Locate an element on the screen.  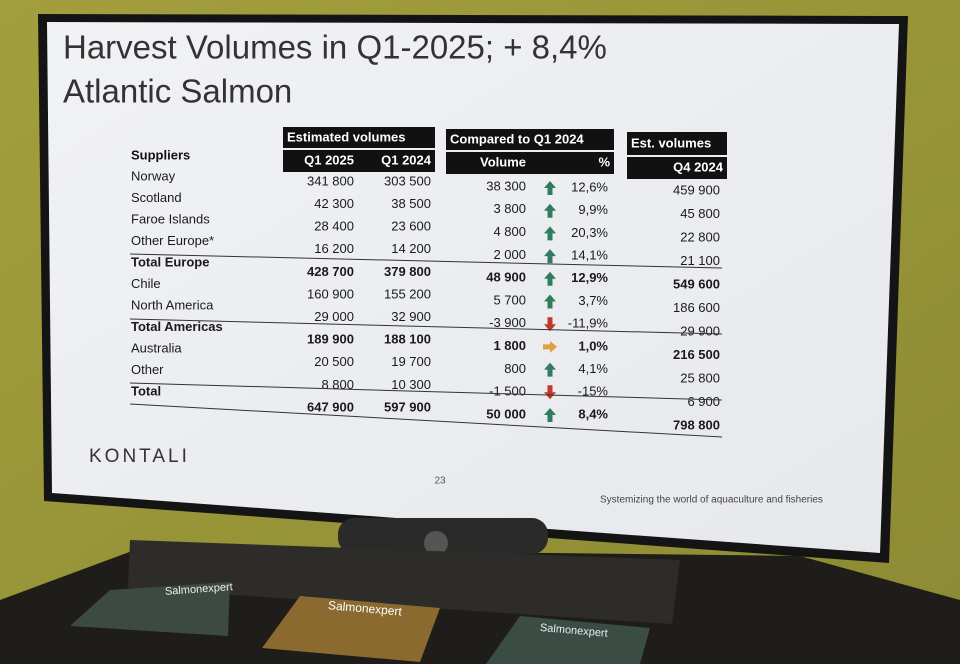
cell: 21 100 is located at coordinates (700, 260).